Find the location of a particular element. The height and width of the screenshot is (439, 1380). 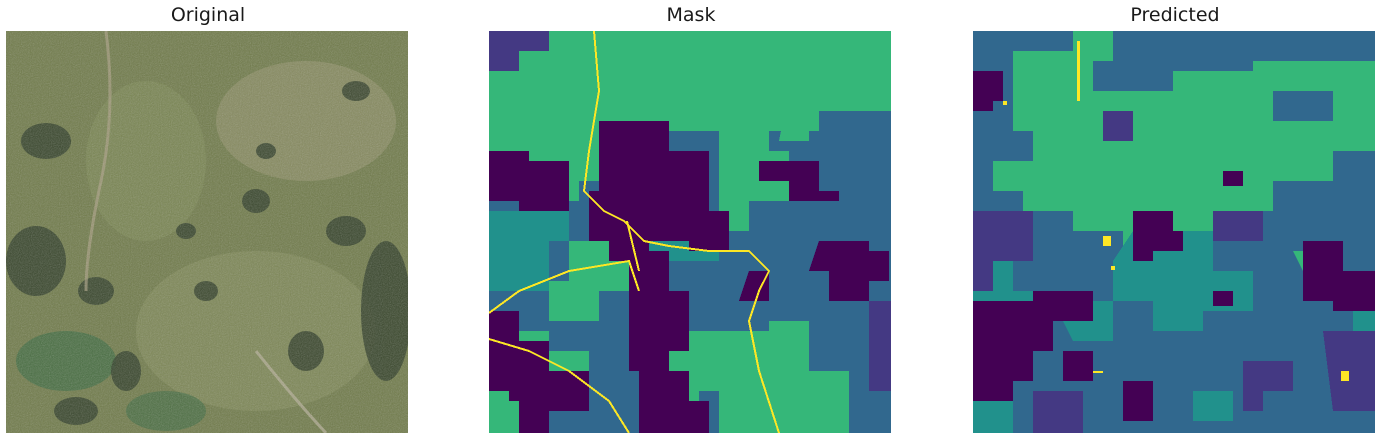

panel-title: Mask is located at coordinates (691, 15).